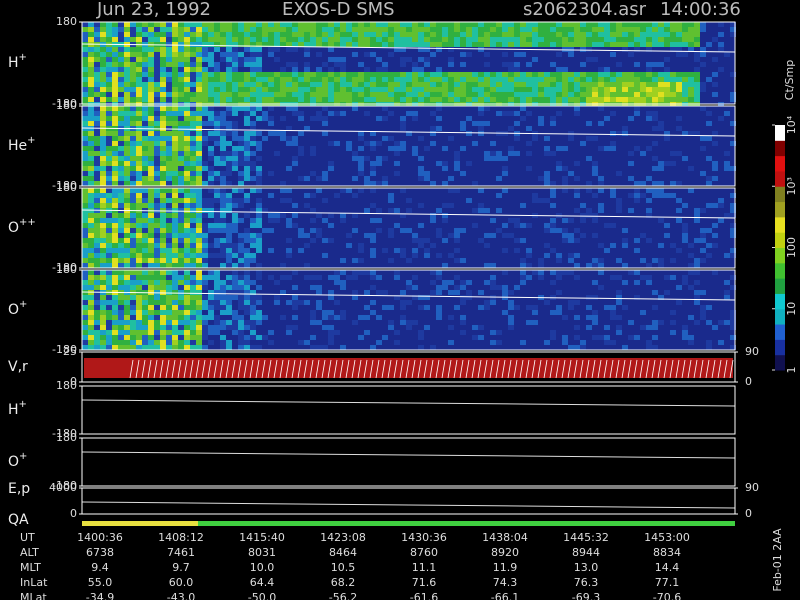  What do you see at coordinates (780, 163) in the screenshot?
I see `colorbar-cell` at bounding box center [780, 163].